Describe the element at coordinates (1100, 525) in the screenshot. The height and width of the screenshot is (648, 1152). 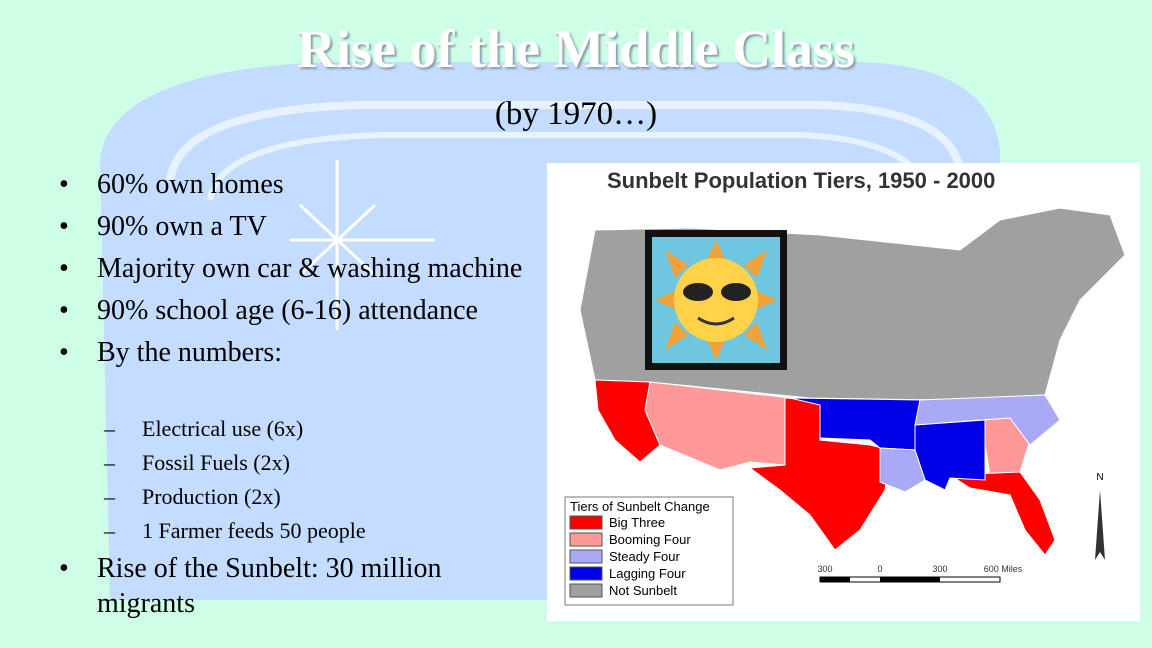
I see `north-arrow` at that location.